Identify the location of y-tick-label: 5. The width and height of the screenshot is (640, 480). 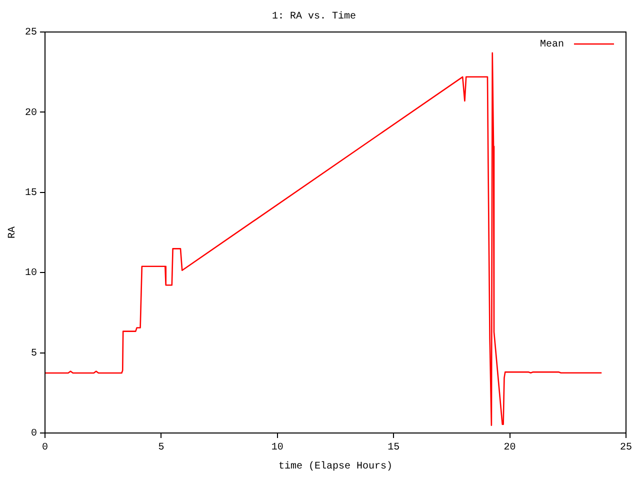
(33, 354).